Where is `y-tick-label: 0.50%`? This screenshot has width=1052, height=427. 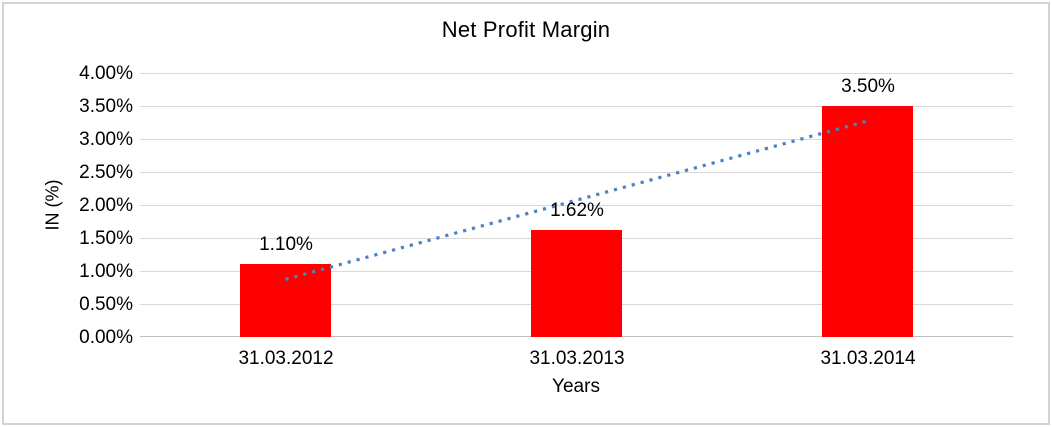 y-tick-label: 0.50% is located at coordinates (106, 304).